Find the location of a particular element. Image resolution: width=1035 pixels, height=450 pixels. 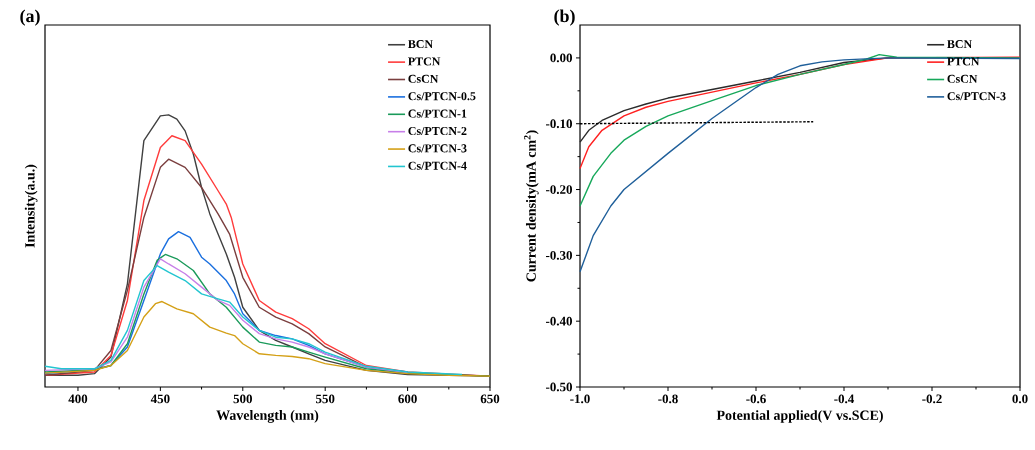

y-tick-label: 0.00 is located at coordinates (561, 58).